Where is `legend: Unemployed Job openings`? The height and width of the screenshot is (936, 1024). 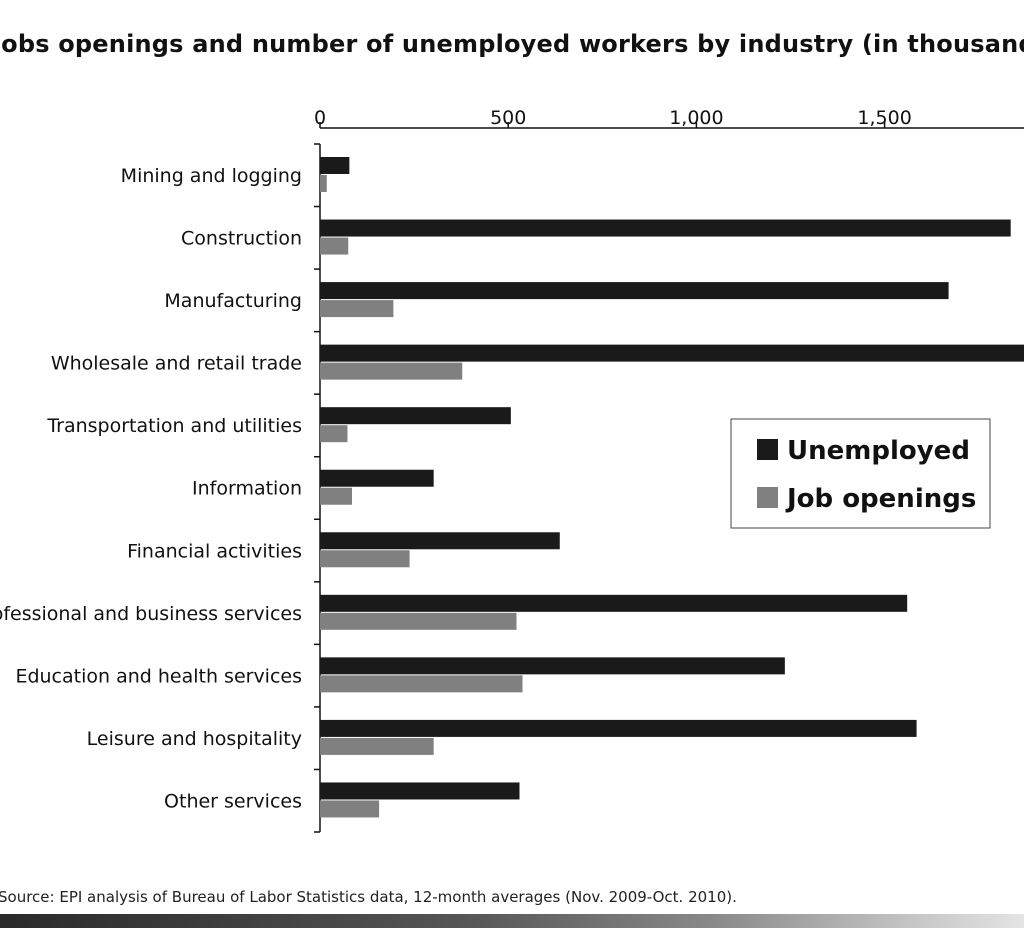
legend: Unemployed Job openings is located at coordinates (860, 473).